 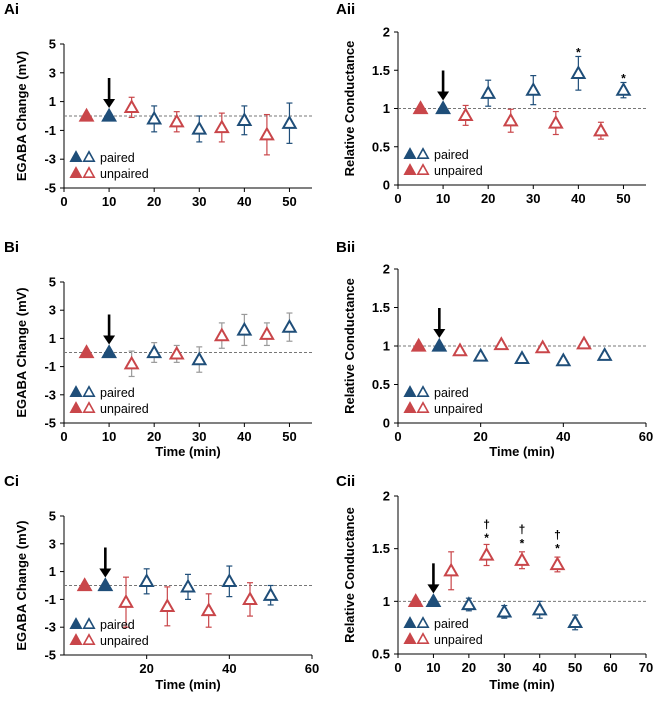 I want to click on y-tick-label: 0.5, so click(x=381, y=654).